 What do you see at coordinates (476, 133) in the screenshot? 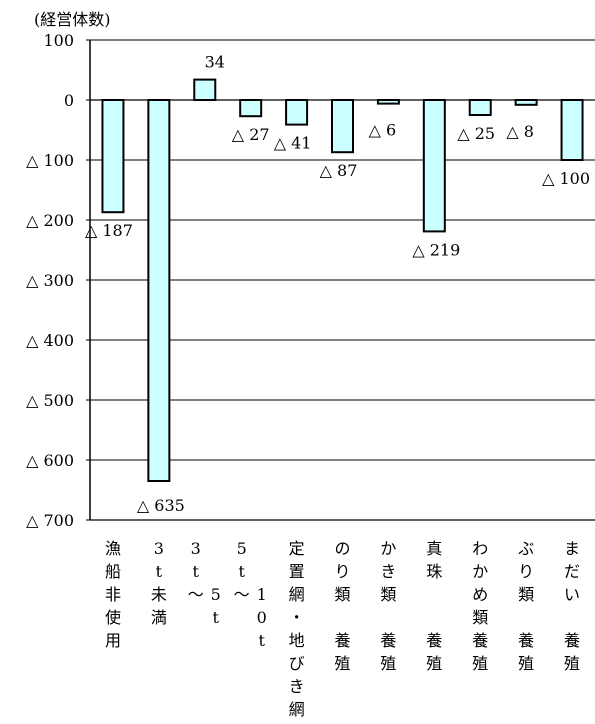
I see `data-label: △ 25` at bounding box center [476, 133].